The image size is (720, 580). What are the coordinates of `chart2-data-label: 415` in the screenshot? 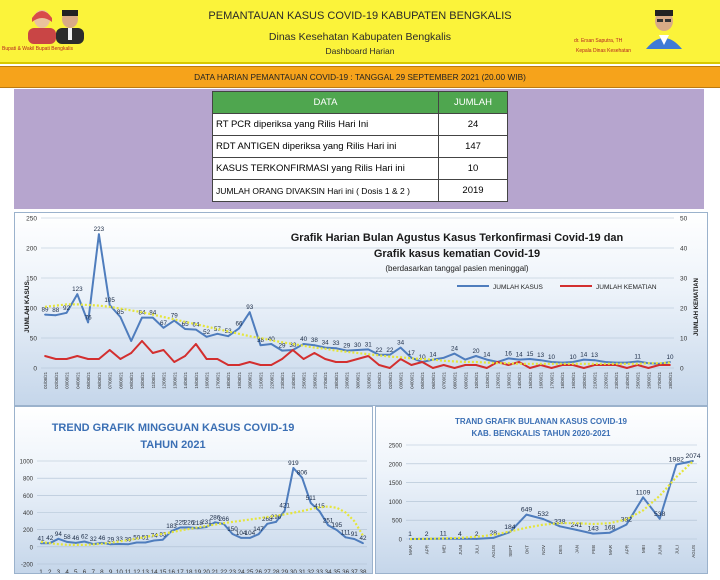 It's located at (319, 506).